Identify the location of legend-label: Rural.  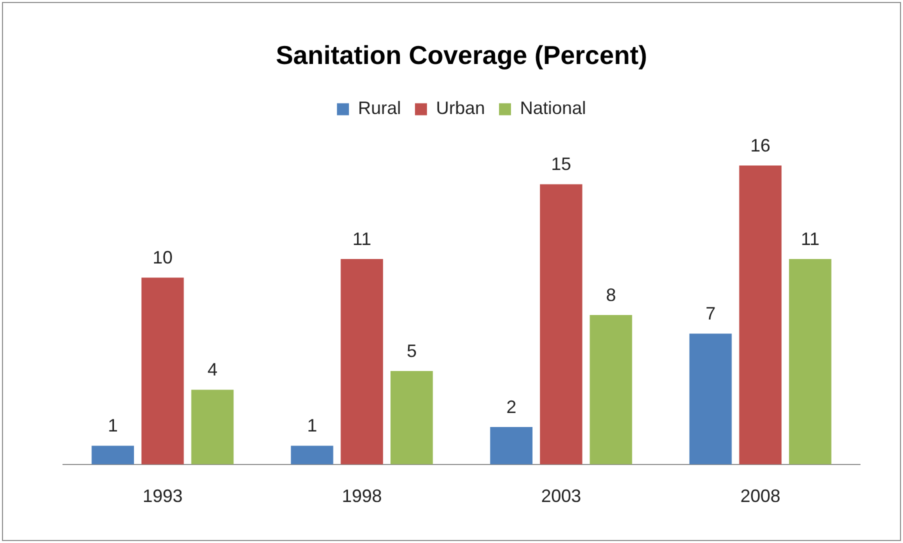
(379, 108).